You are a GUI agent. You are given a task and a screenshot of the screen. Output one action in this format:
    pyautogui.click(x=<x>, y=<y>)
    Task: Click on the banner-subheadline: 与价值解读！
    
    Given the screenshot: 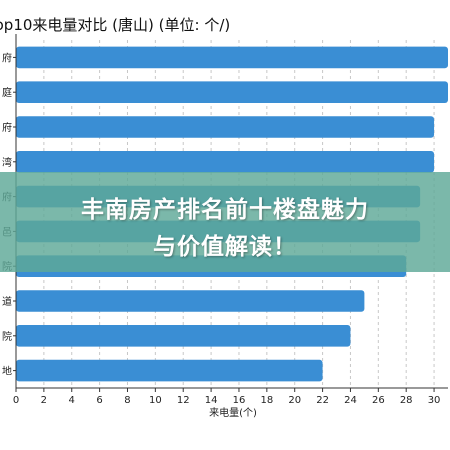 What is the action you would take?
    pyautogui.click(x=225, y=247)
    